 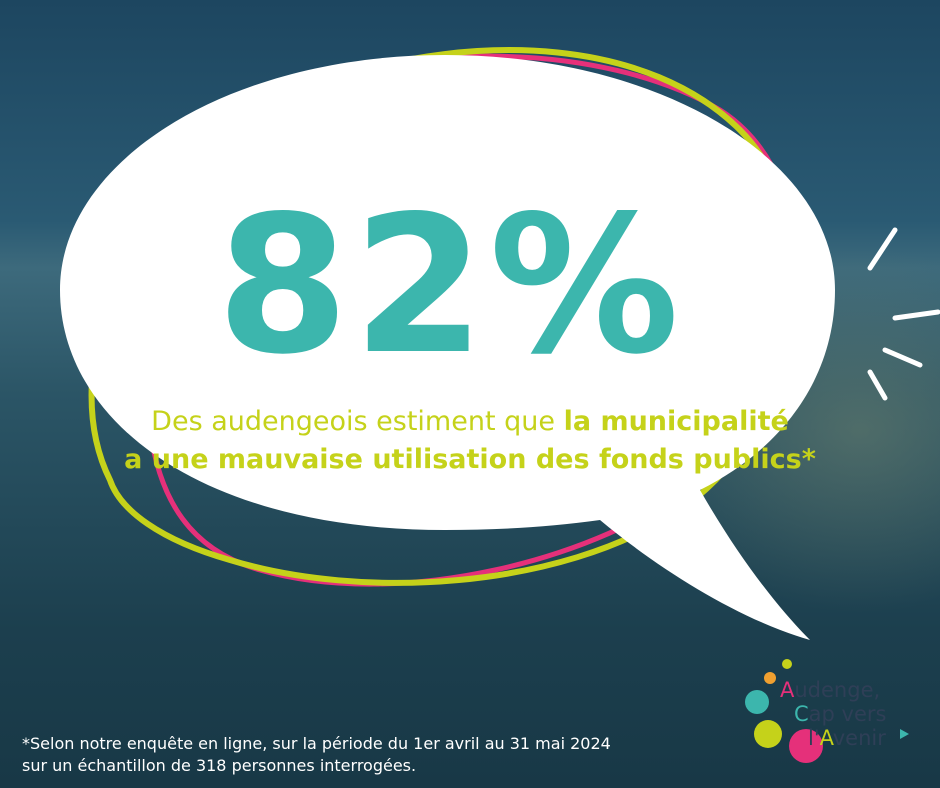 I want to click on burst, so click(x=903, y=314).